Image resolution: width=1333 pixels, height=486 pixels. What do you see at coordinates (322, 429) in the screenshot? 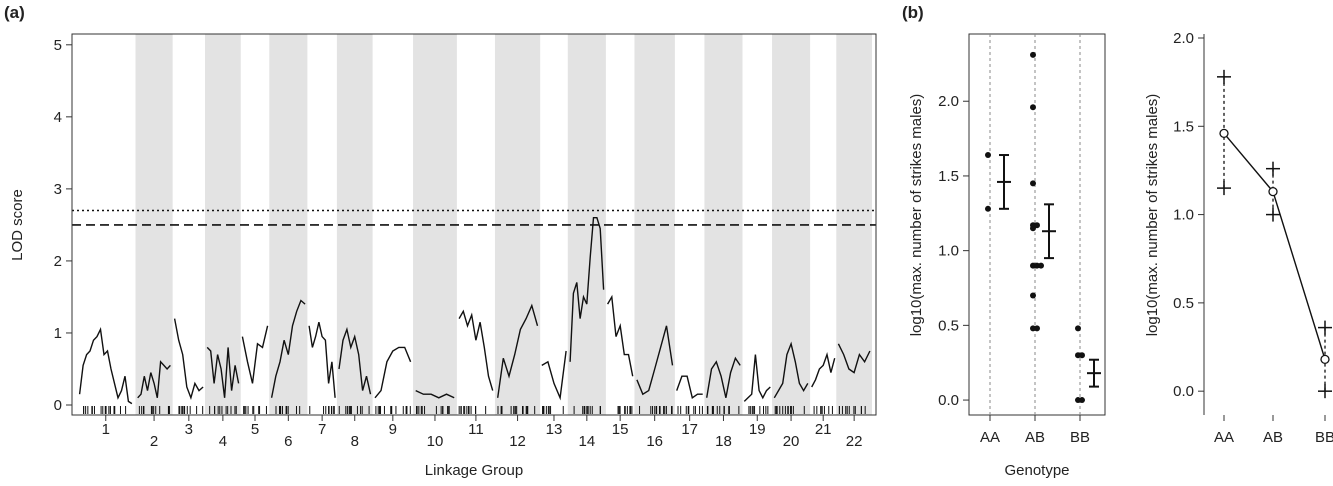
I see `x-tick-label-7: 7` at bounding box center [322, 429].